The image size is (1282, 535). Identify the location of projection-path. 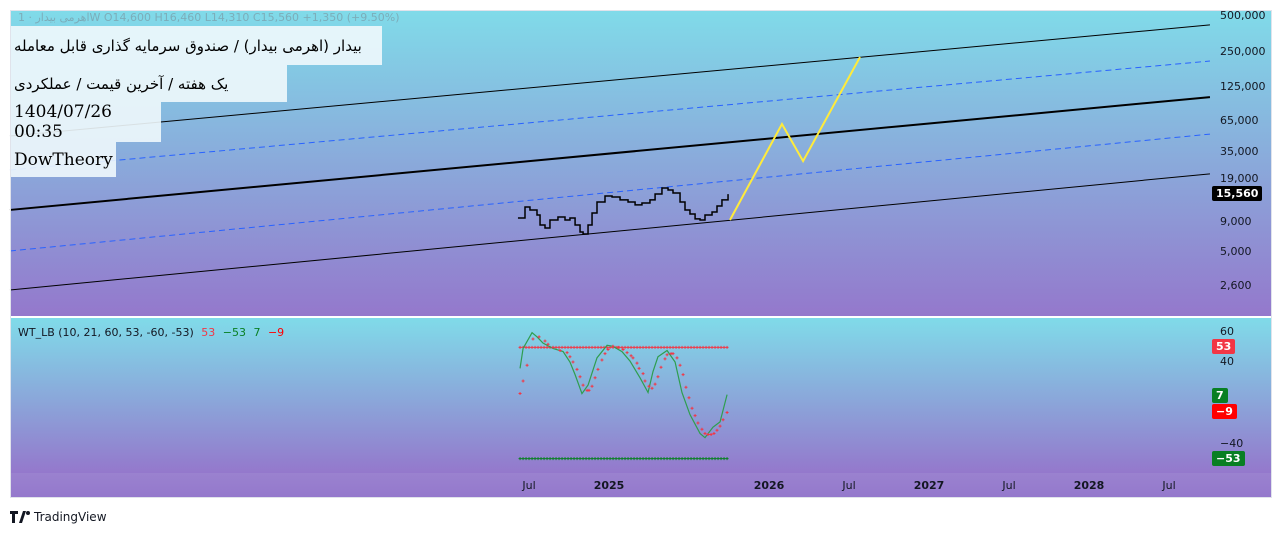
(795, 138).